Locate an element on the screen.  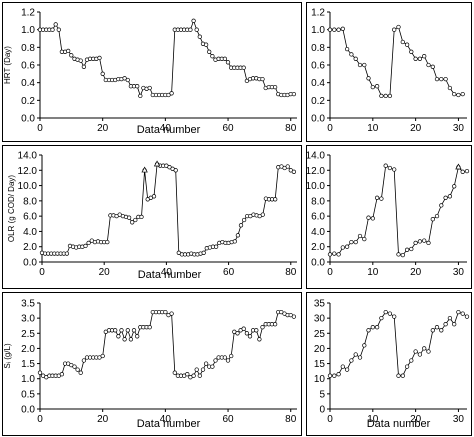
x-axis-title: Data number is located at coordinates (399, 424).